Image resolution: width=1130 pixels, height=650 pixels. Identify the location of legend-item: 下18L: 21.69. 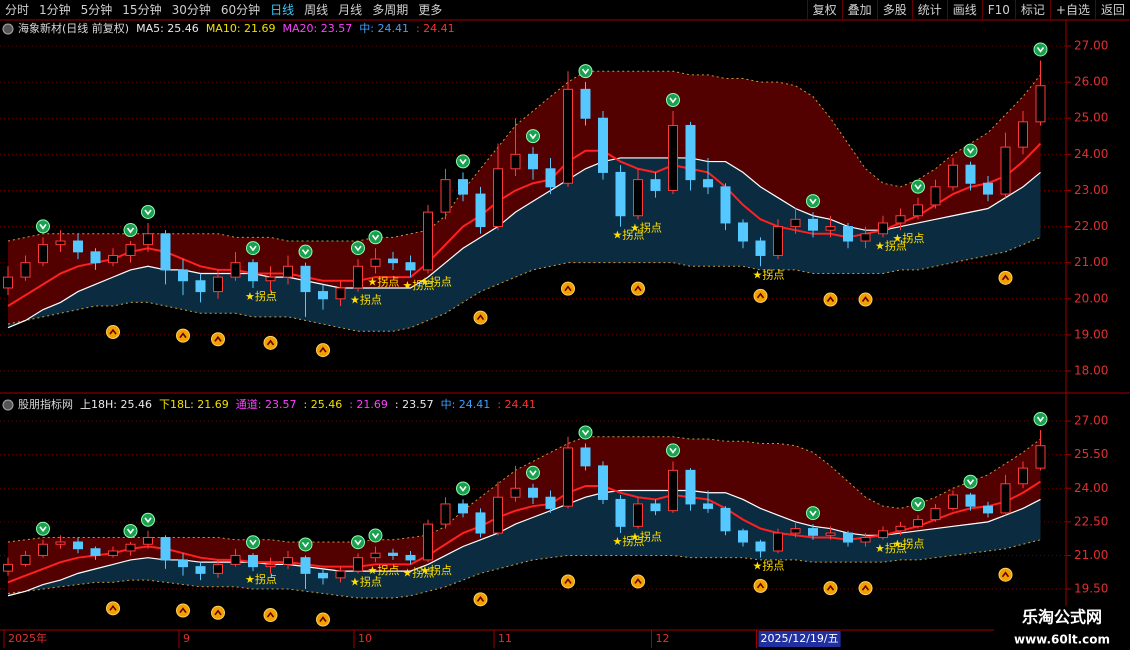
(194, 404).